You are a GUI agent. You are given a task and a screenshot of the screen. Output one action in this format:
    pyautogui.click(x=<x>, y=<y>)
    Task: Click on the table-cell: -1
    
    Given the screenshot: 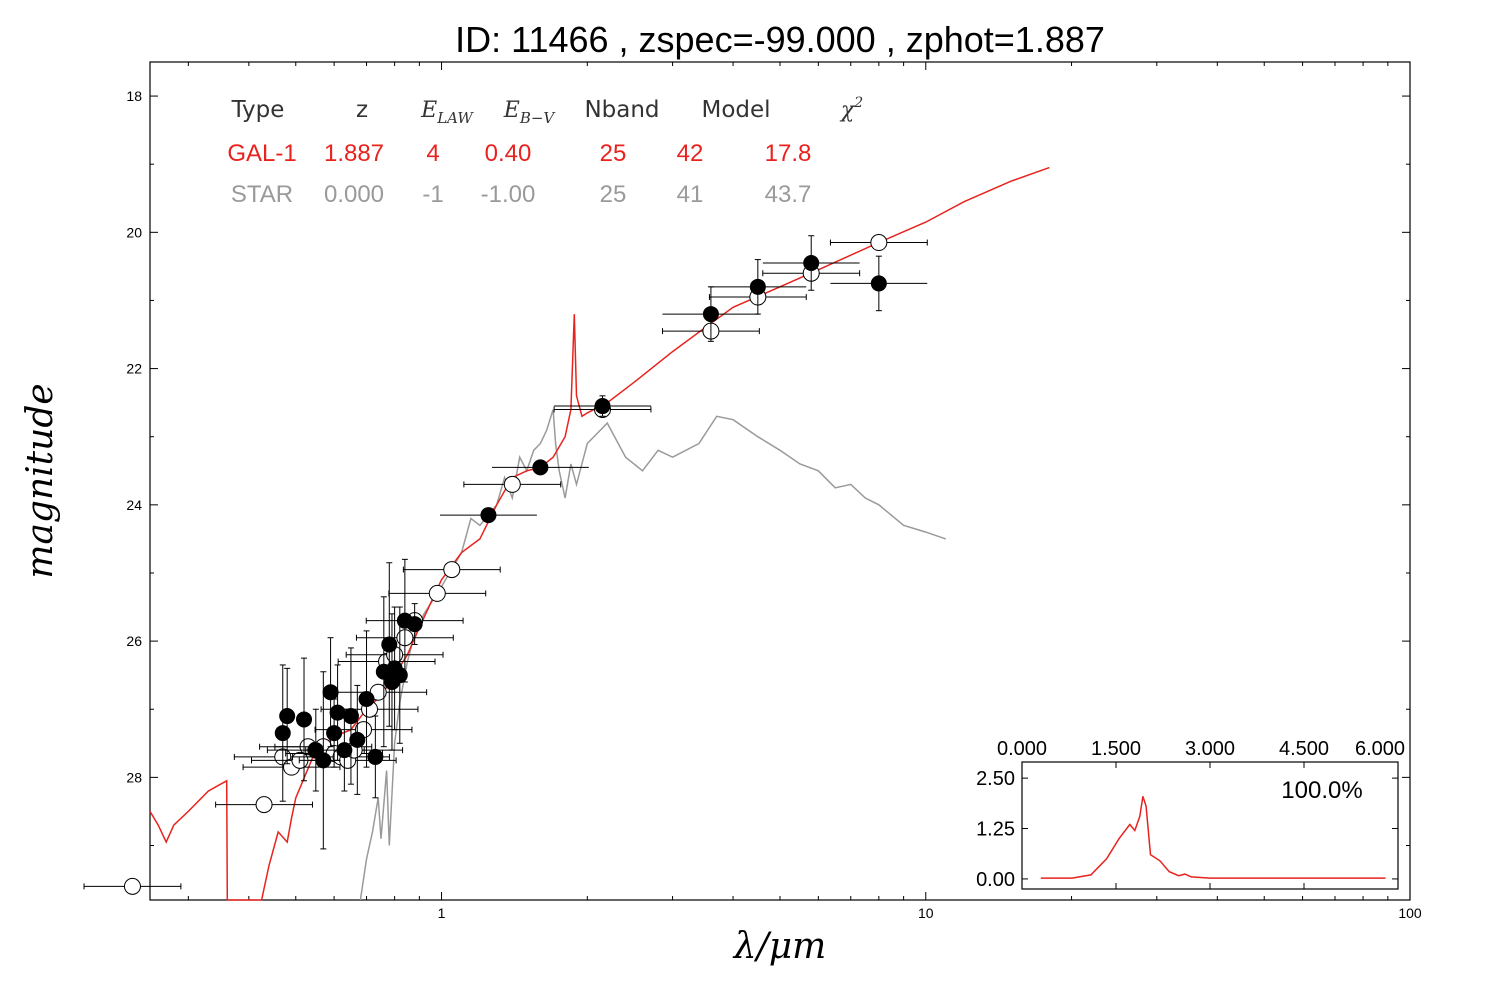 What is the action you would take?
    pyautogui.click(x=432, y=194)
    